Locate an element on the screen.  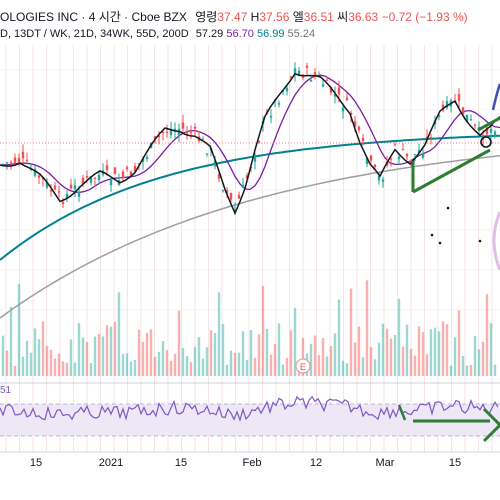
osc-trendline-left is located at coordinates (402, 412).